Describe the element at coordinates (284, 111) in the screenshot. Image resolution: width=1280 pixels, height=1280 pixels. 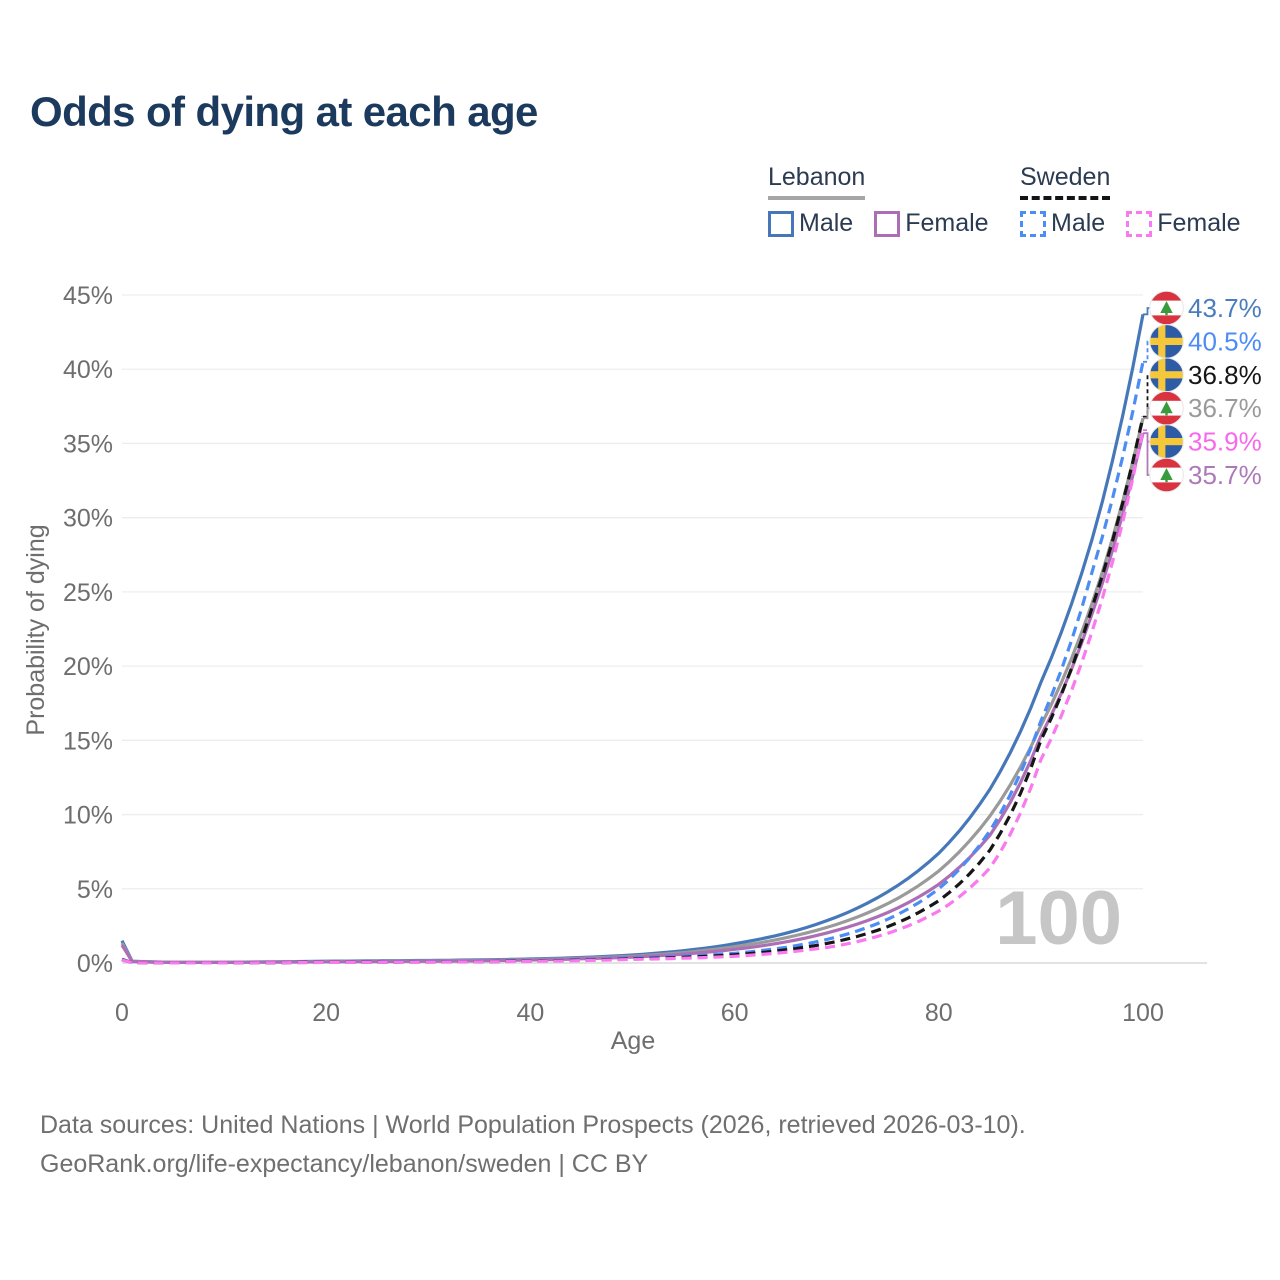
I see `page-title: Odds of dying at each age` at that location.